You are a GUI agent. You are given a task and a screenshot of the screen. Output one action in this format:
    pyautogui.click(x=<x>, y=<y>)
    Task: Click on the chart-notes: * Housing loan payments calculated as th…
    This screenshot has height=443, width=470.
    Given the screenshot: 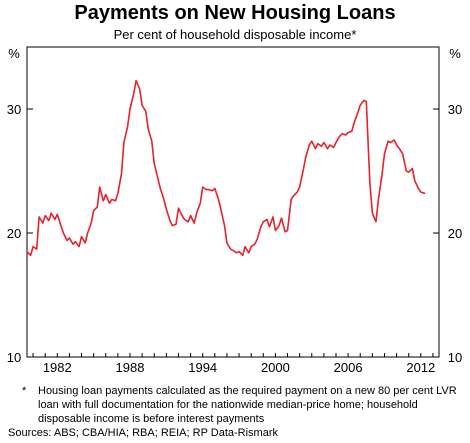 What is the action you would take?
    pyautogui.click(x=237, y=412)
    